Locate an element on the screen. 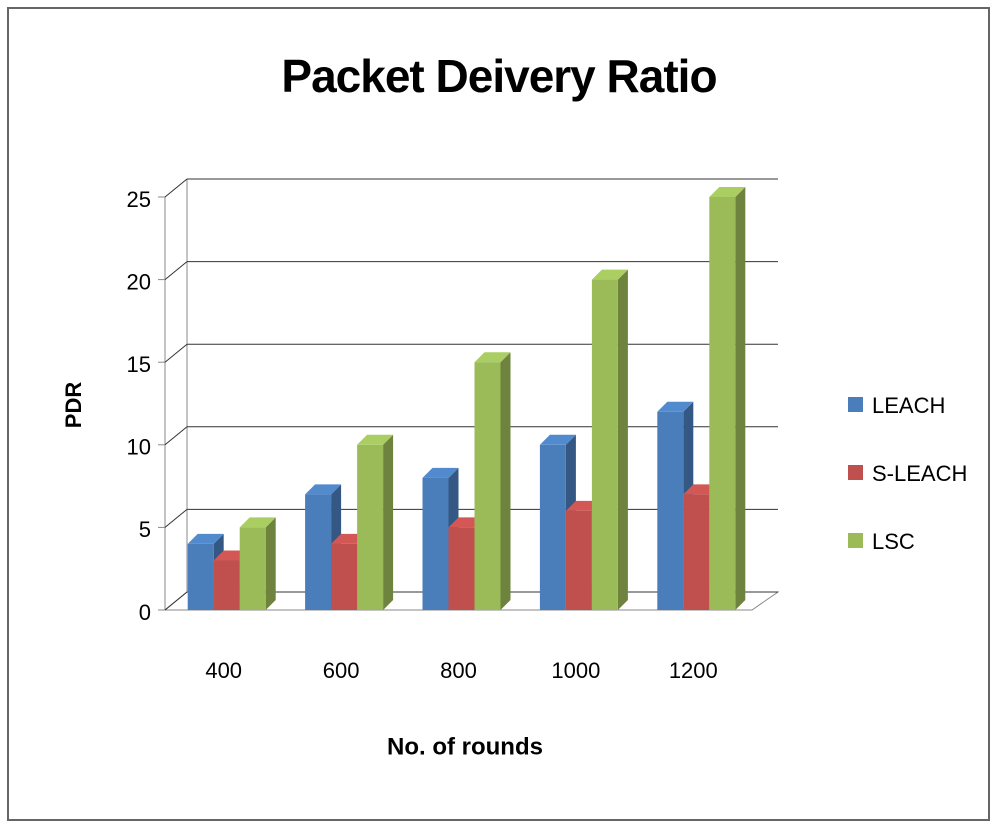 The height and width of the screenshot is (833, 998). y-axis-label: PDR is located at coordinates (73, 405).